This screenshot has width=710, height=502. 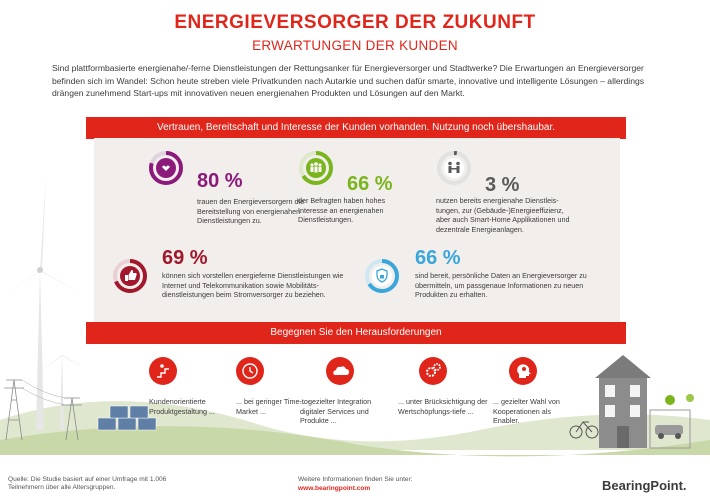 I want to click on footer-url-link: www.bearingpoint.com, so click(x=334, y=488).